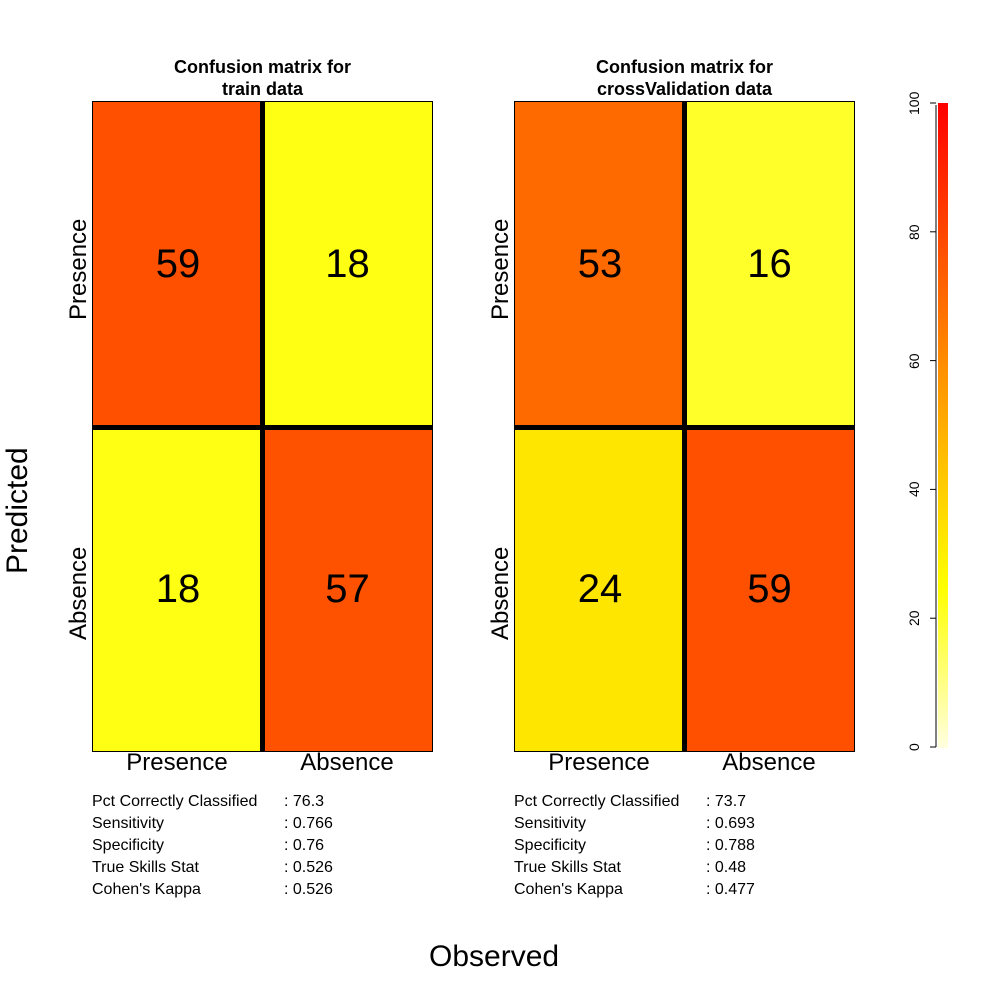 The width and height of the screenshot is (1000, 1000). What do you see at coordinates (684, 89) in the screenshot?
I see `panel2-title-line2: crossValidation data` at bounding box center [684, 89].